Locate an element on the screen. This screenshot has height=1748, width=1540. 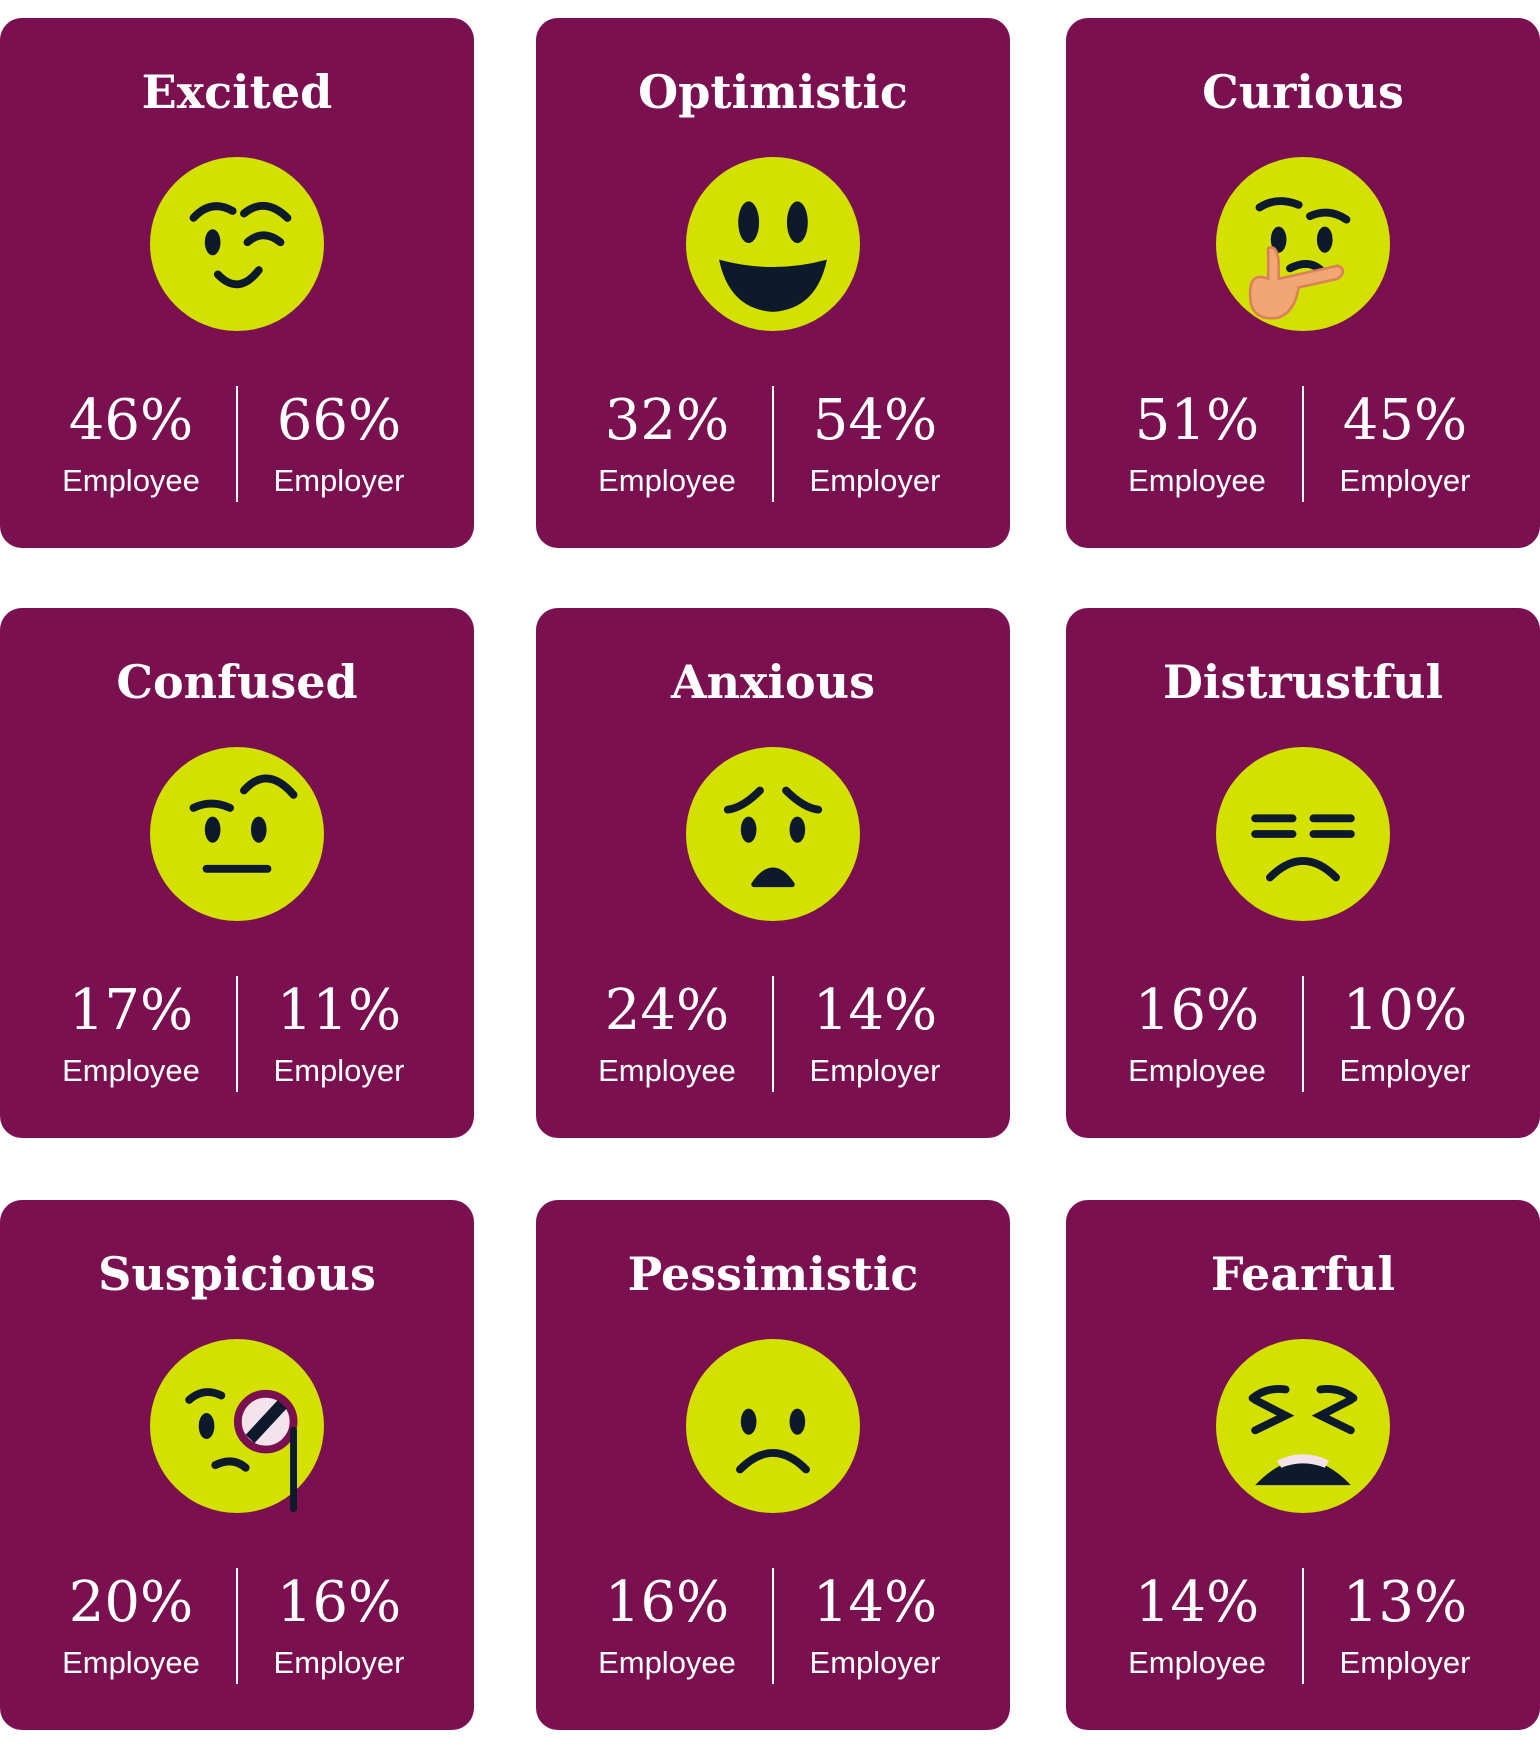
employee-value: 32% is located at coordinates (667, 420).